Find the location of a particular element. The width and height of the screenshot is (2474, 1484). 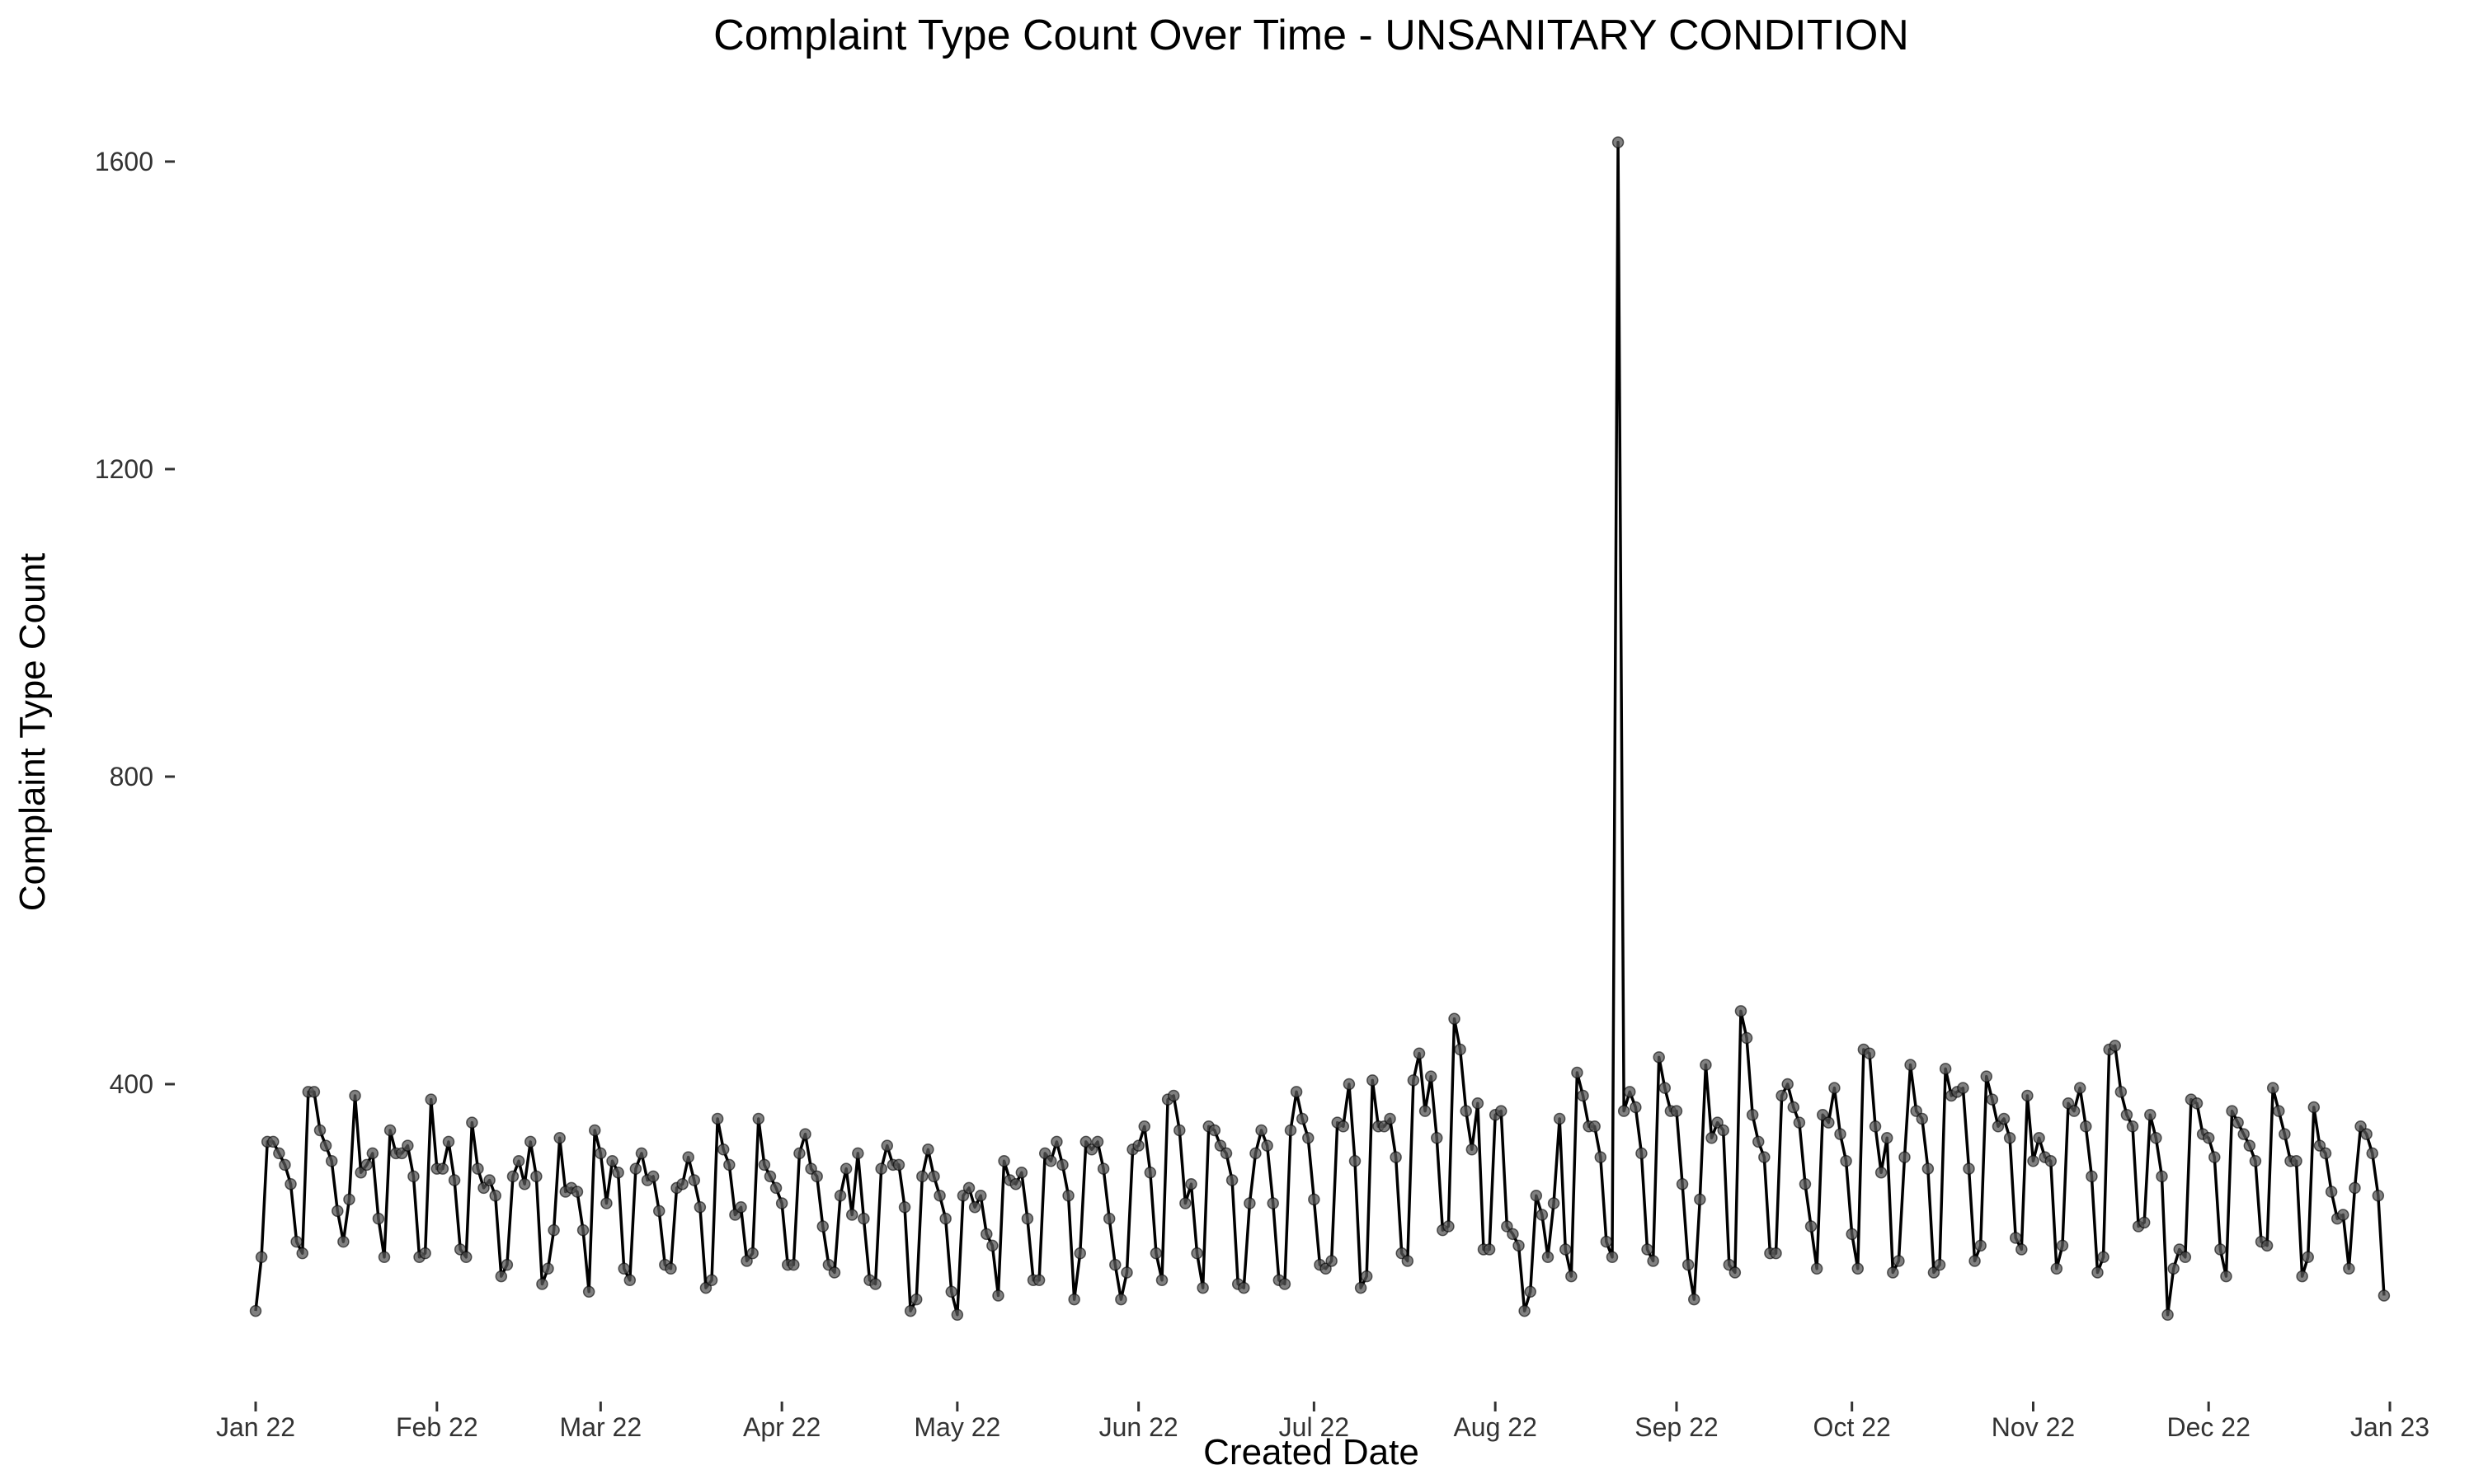

x-tick-label: Jan 23 is located at coordinates (2389, 1427).